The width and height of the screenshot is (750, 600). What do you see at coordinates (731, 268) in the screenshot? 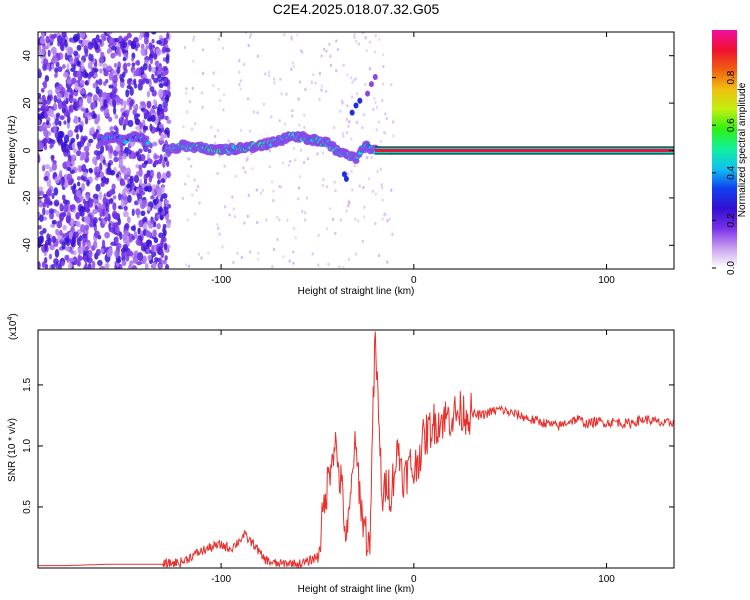
I see `colorbar-tick-label: 0.0` at bounding box center [731, 268].